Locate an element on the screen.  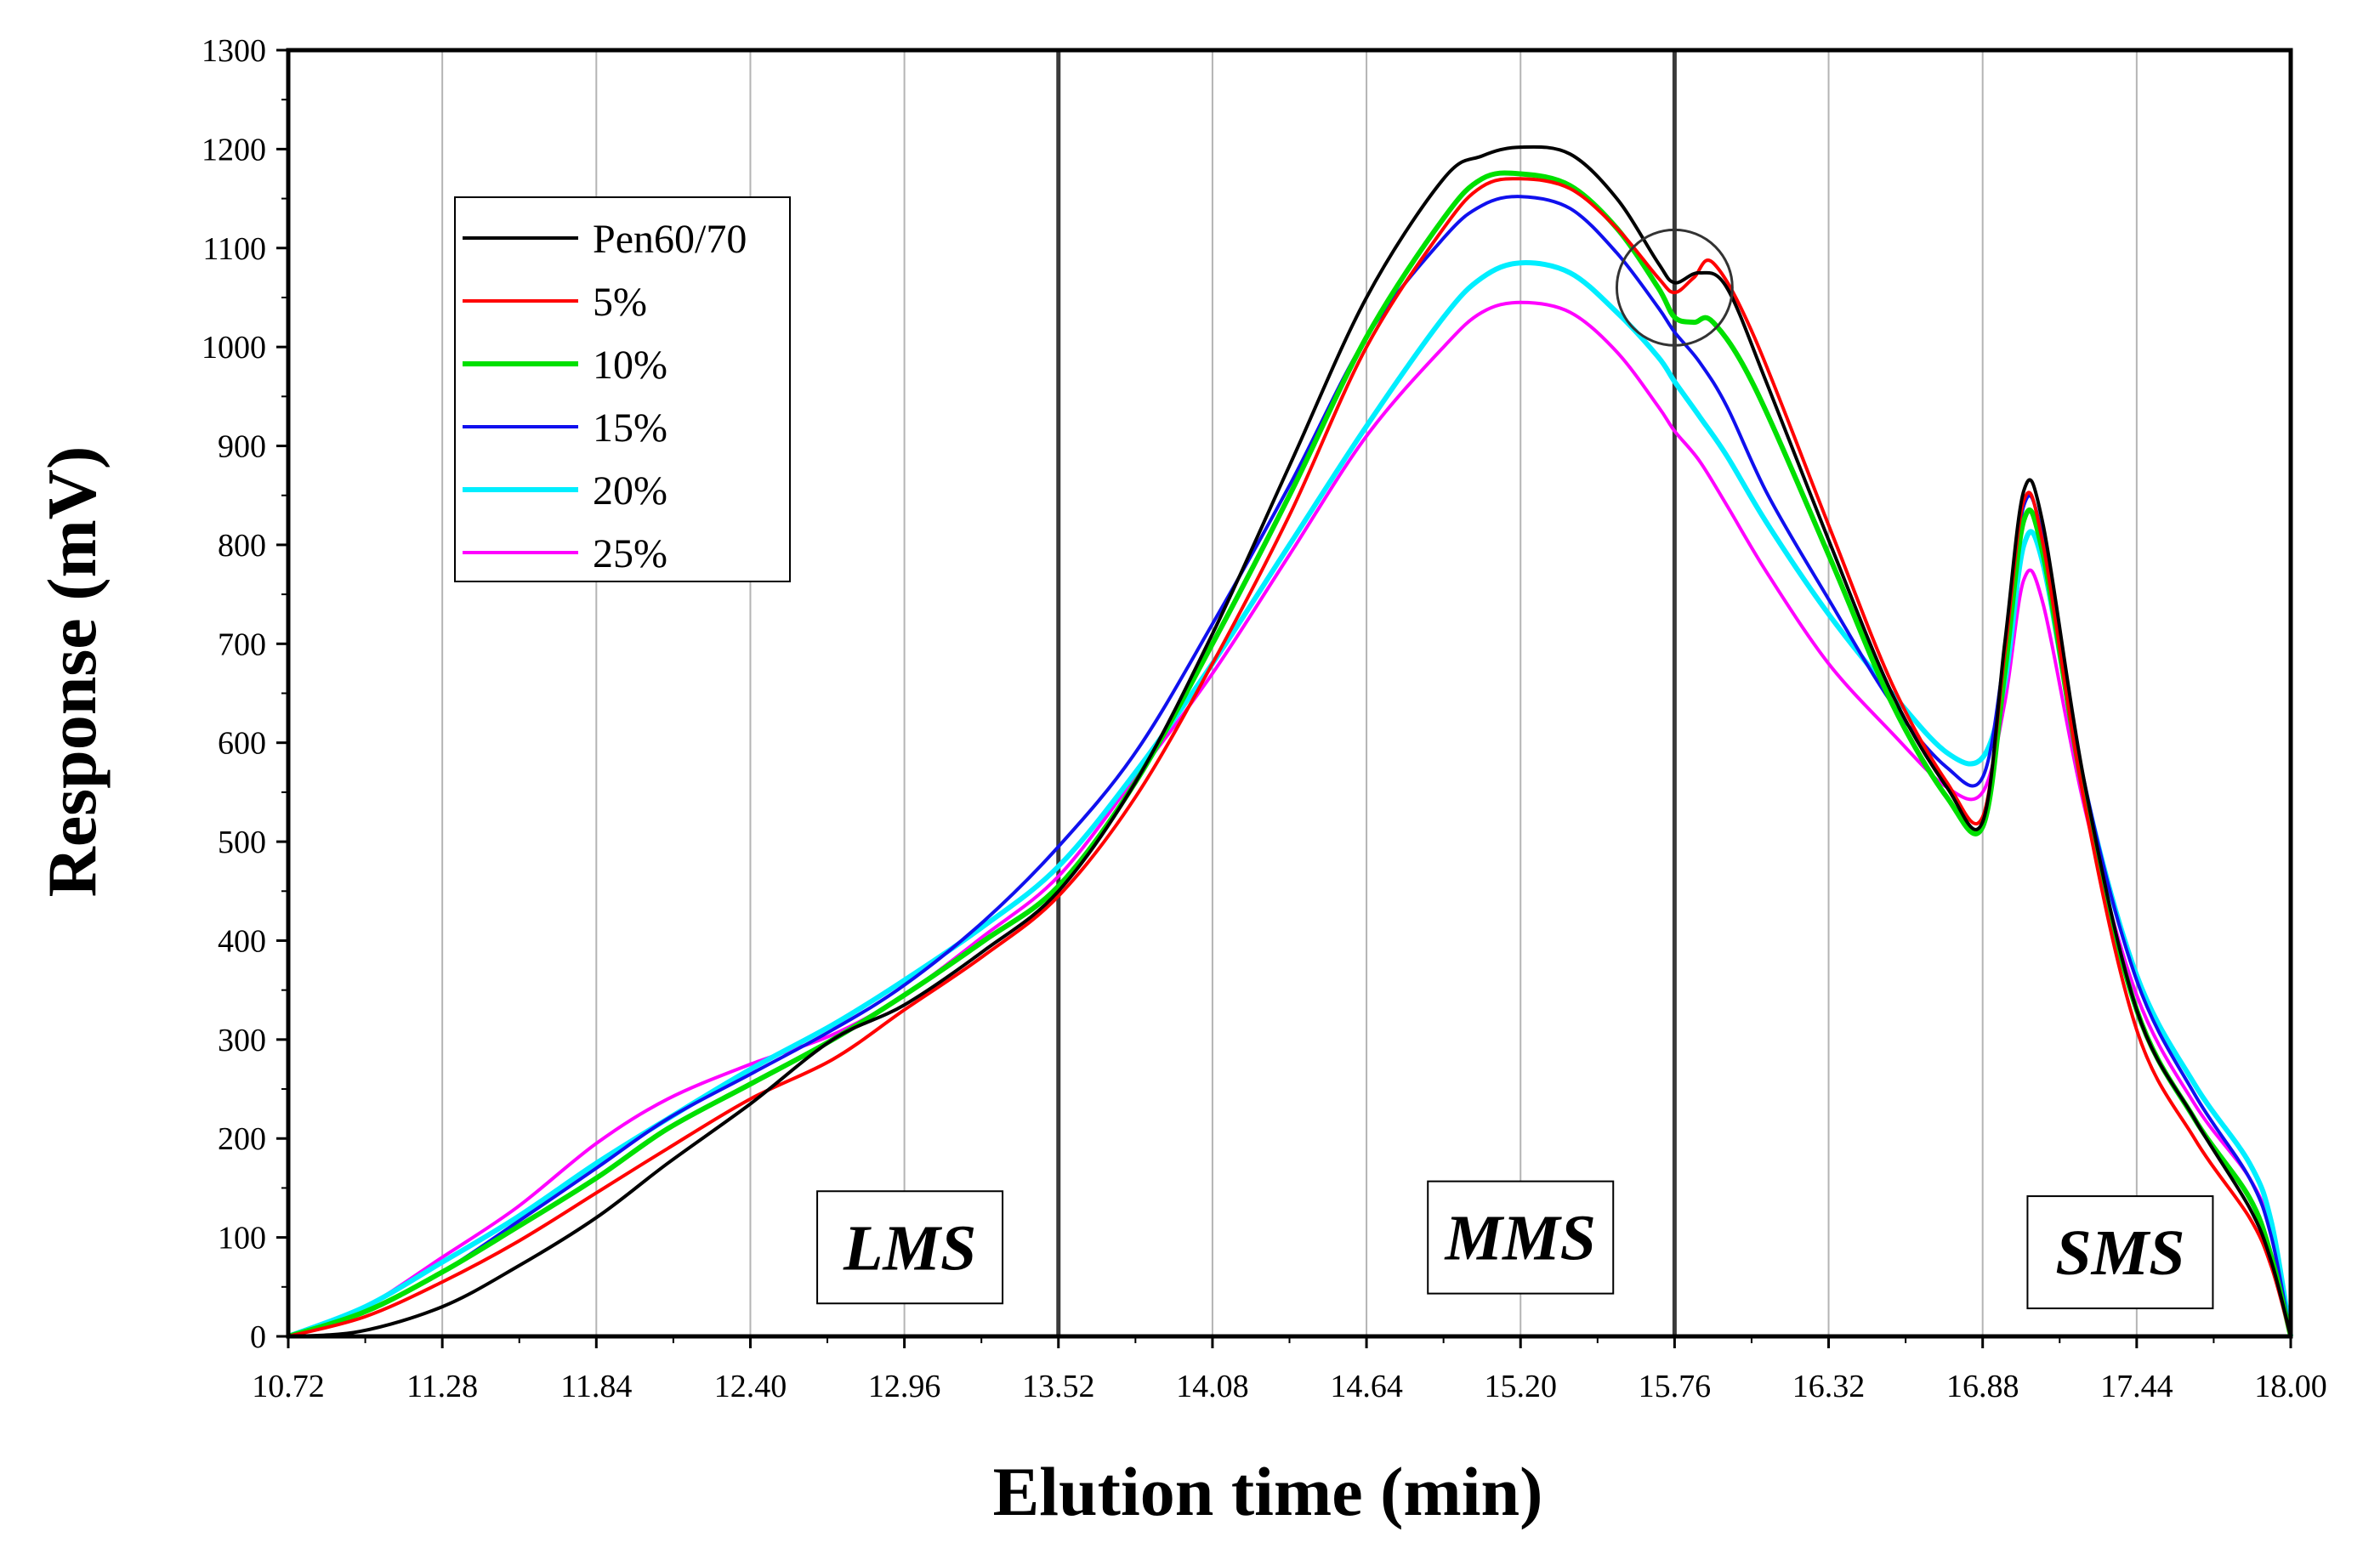
legend-label: 15% is located at coordinates (630, 428).